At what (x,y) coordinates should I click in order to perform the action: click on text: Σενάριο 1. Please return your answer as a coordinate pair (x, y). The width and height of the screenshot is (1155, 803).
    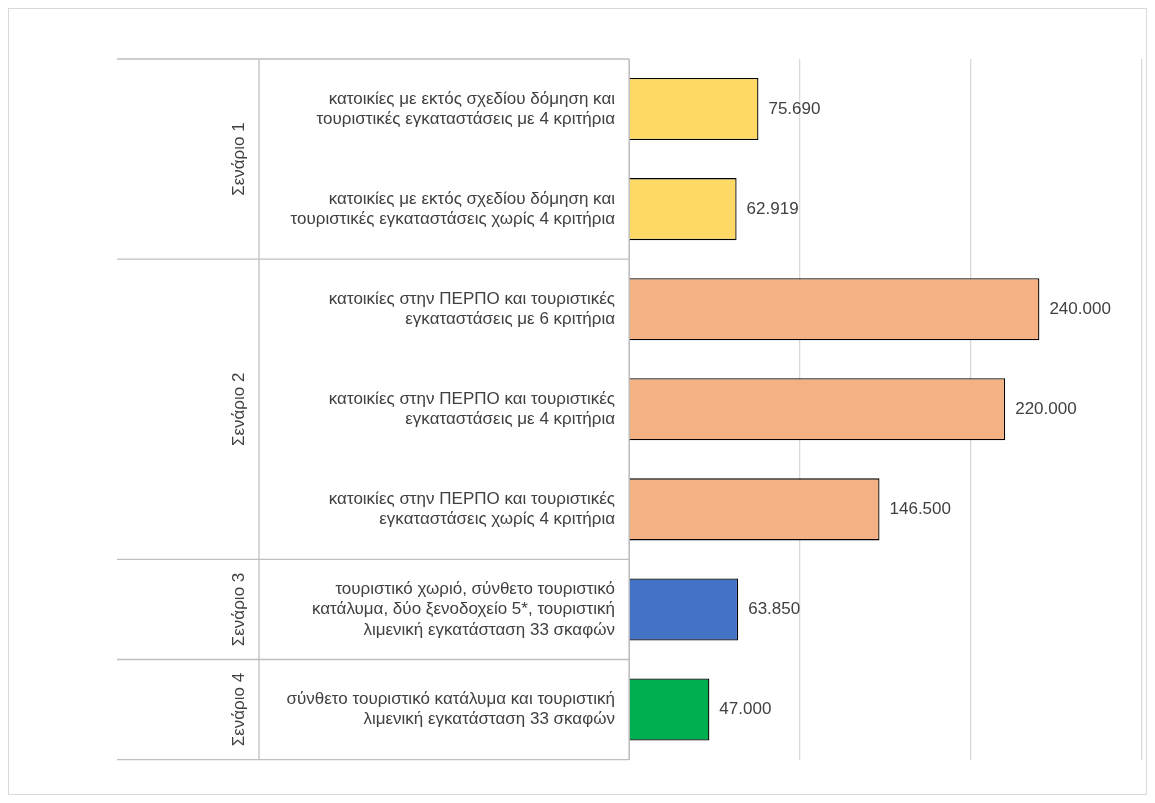
    Looking at the image, I should click on (238, 159).